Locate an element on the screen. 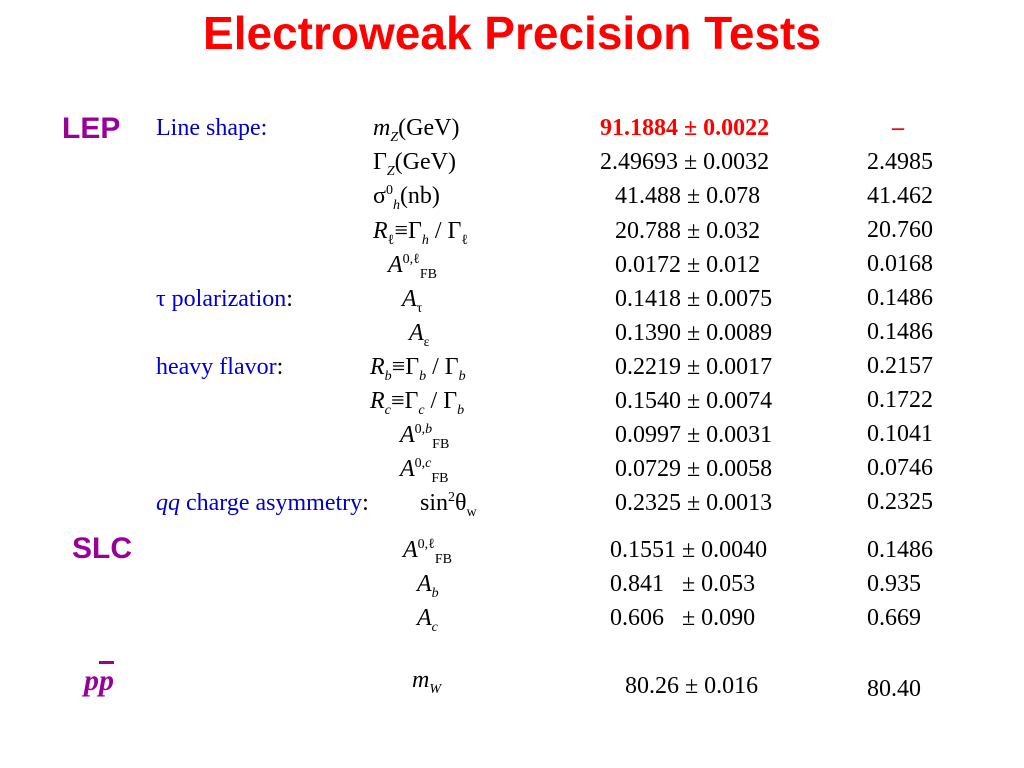 The height and width of the screenshot is (768, 1024). fit-value: 0.0168 is located at coordinates (900, 264).